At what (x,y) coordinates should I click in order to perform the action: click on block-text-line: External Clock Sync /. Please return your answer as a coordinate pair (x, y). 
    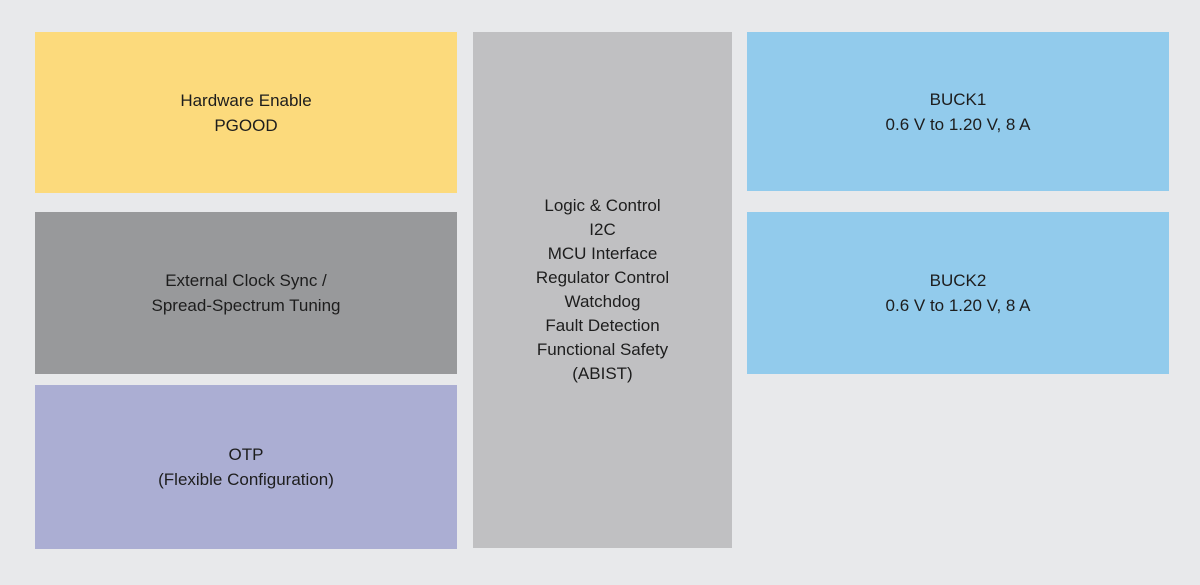
    Looking at the image, I should click on (246, 280).